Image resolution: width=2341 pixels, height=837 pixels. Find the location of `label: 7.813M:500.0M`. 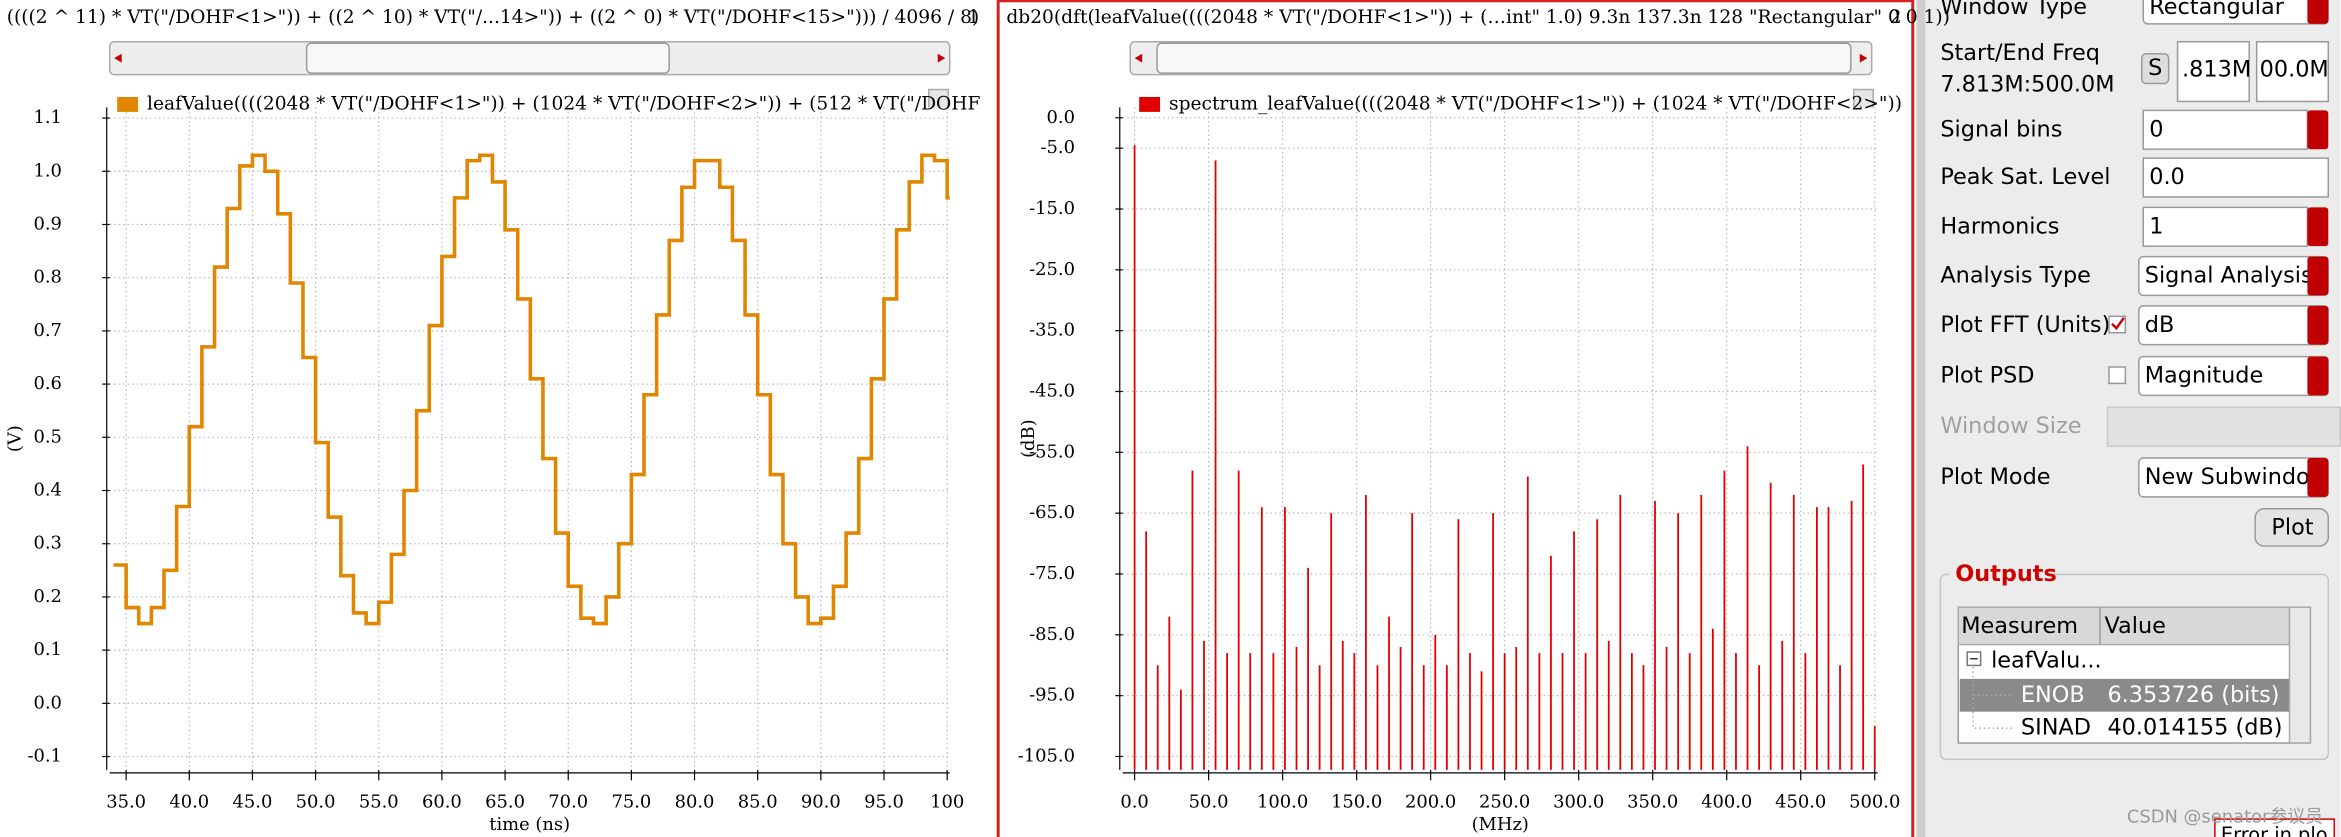

label: 7.813M:500.0M is located at coordinates (2027, 85).